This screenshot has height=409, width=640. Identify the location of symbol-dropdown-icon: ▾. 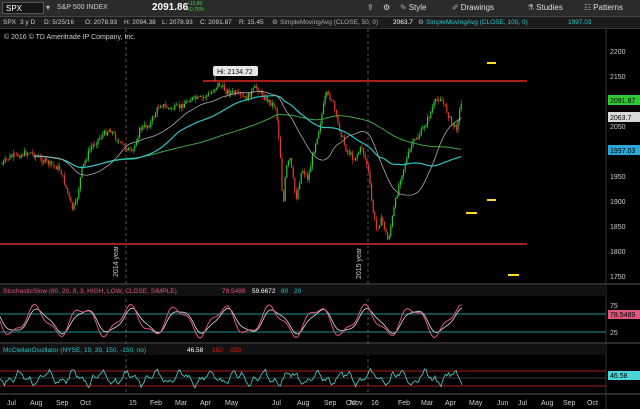
(48, 7).